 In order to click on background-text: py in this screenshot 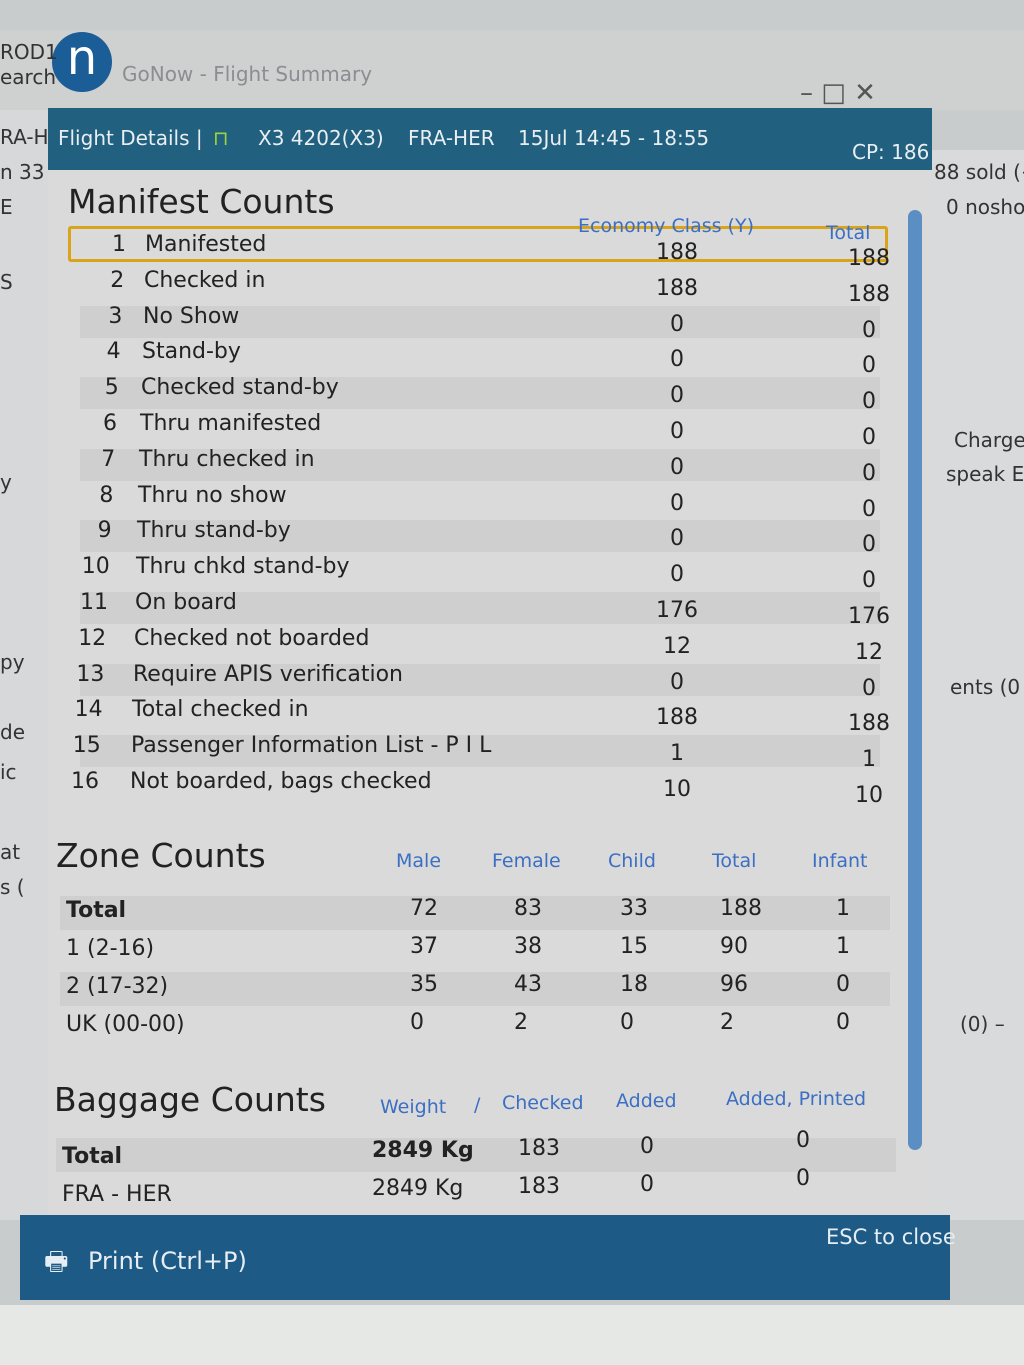, I will do `click(12, 662)`.